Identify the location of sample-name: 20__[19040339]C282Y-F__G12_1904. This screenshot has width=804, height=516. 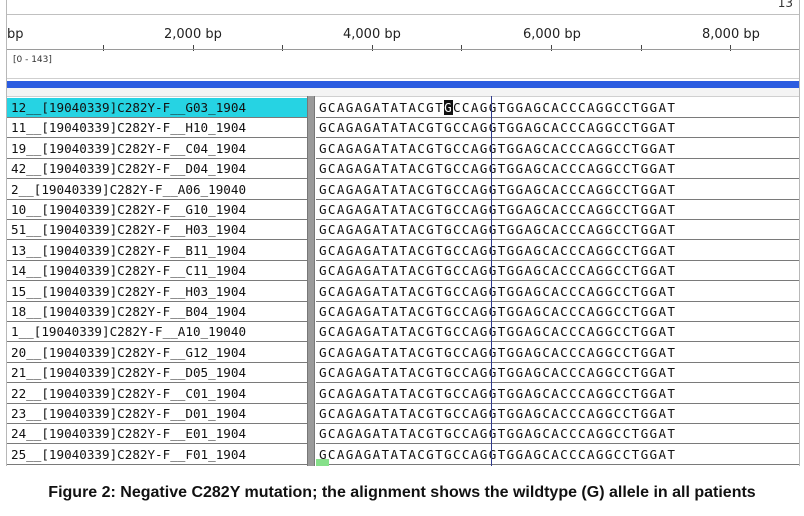
(157, 353).